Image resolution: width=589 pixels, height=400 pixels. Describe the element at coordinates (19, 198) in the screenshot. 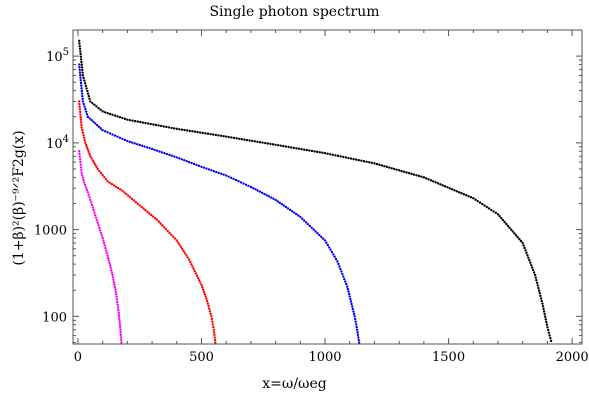

I see `y-axis-label: (1+β)²(β)⁻⁹ᐟ²F2g(x)` at that location.